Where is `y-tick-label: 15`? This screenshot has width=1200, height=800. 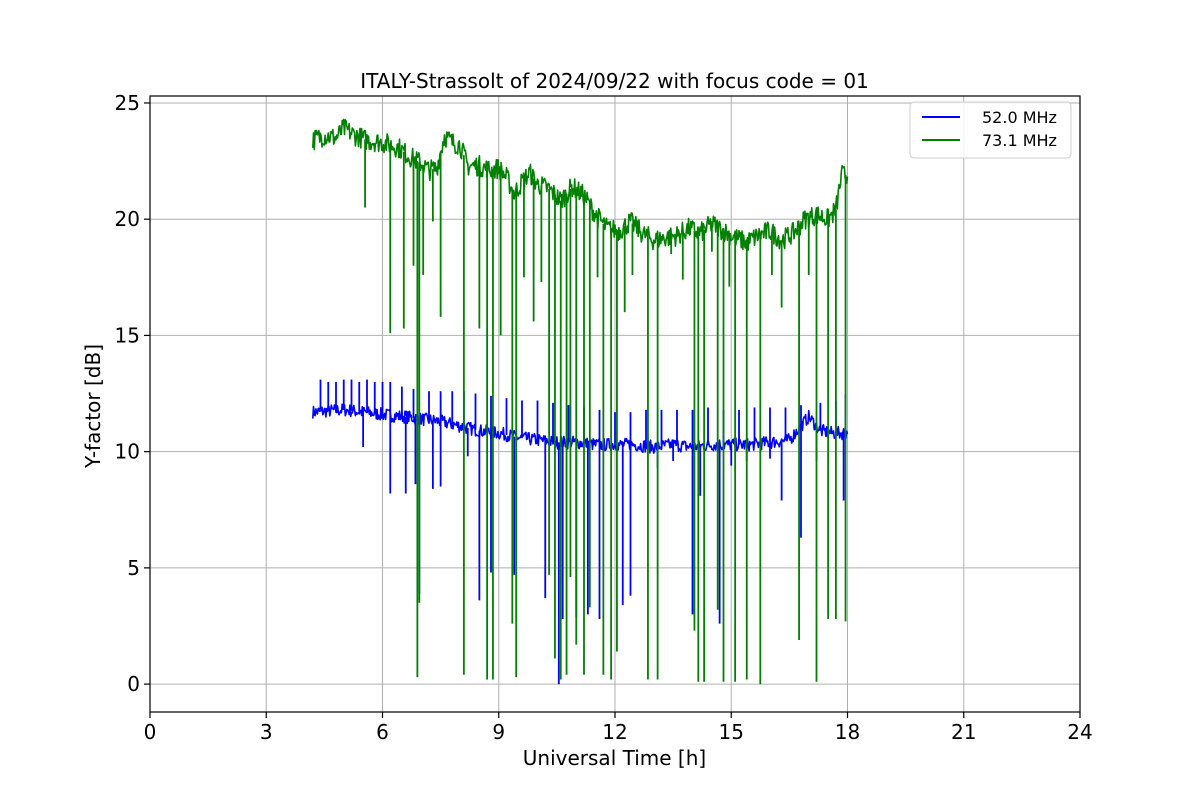 y-tick-label: 15 is located at coordinates (127, 335).